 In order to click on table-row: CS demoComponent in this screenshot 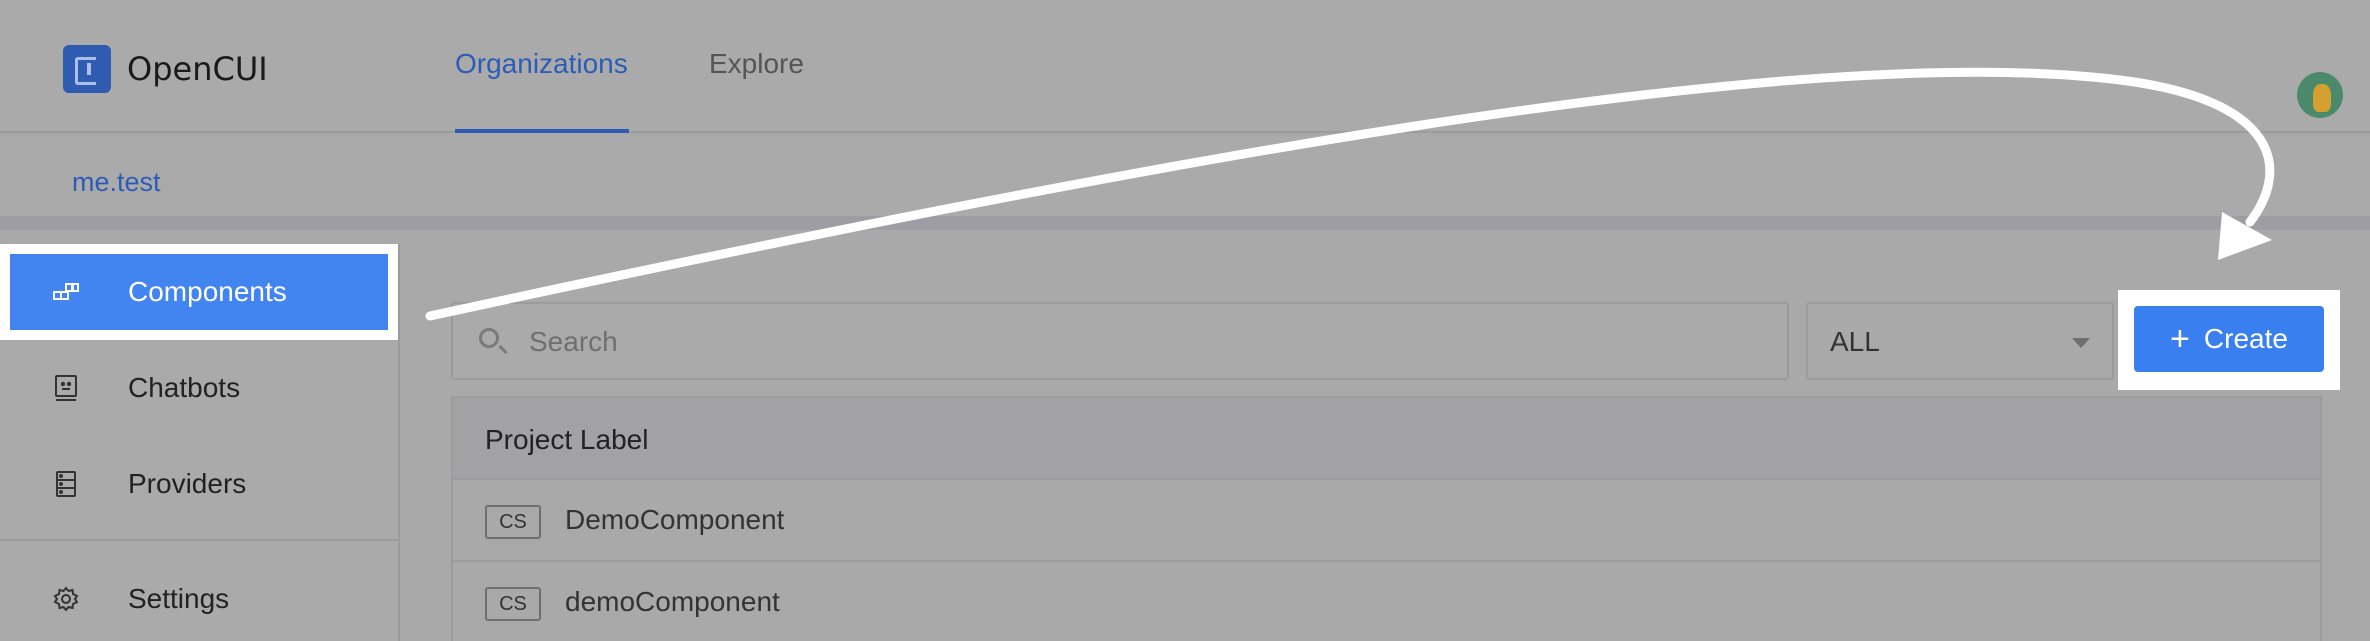, I will do `click(1386, 601)`.